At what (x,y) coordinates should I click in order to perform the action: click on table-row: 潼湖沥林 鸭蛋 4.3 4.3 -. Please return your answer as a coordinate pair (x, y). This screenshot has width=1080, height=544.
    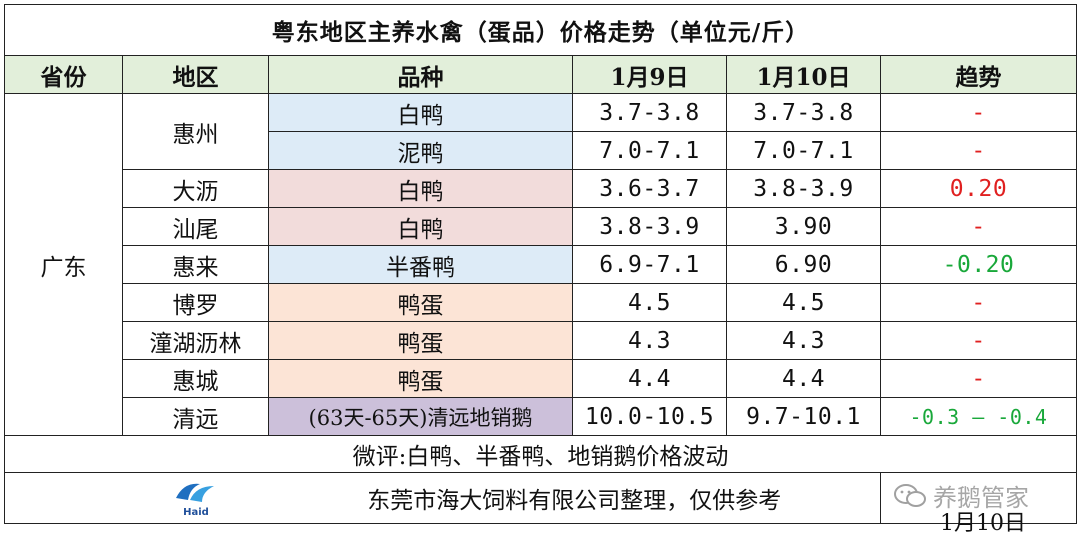
    Looking at the image, I should click on (541, 340).